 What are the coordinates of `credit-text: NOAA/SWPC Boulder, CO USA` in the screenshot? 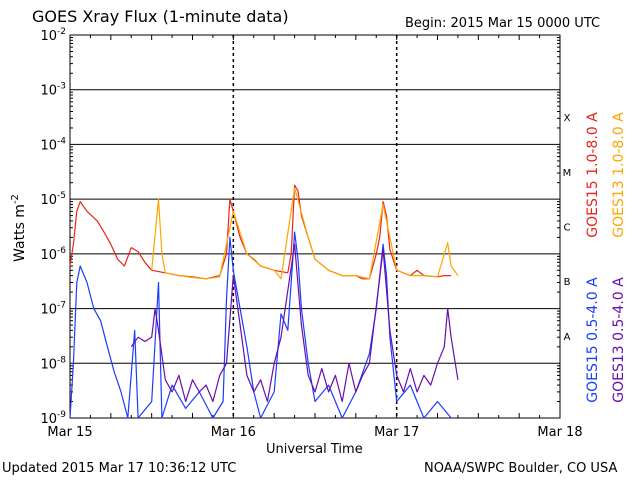 It's located at (521, 468).